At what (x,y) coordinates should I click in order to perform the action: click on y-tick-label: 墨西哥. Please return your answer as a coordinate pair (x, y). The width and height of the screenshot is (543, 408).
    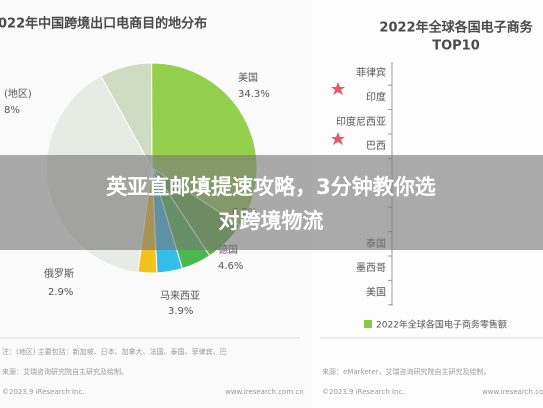
    Looking at the image, I should click on (371, 268).